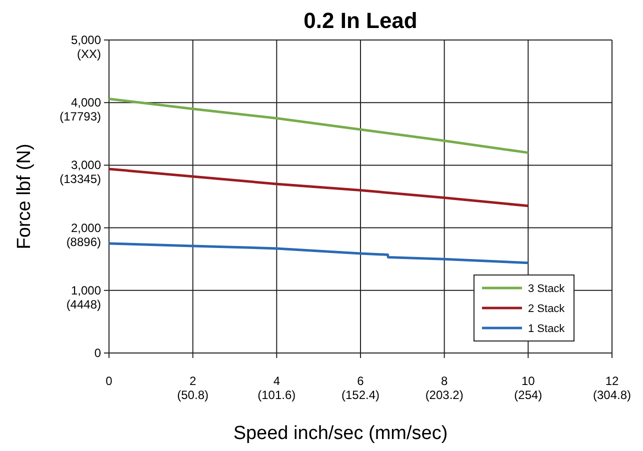  I want to click on x-tick-label: 2, so click(192, 381).